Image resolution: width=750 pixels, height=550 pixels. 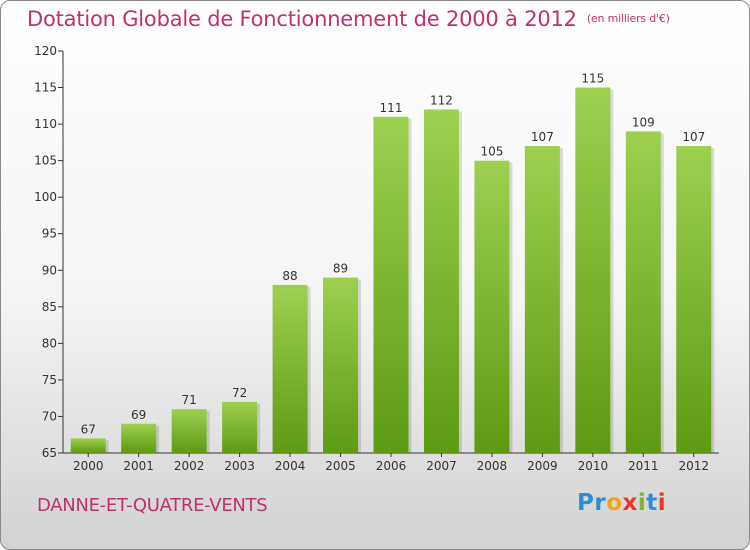 What do you see at coordinates (693, 137) in the screenshot?
I see `data-label-2012: 107` at bounding box center [693, 137].